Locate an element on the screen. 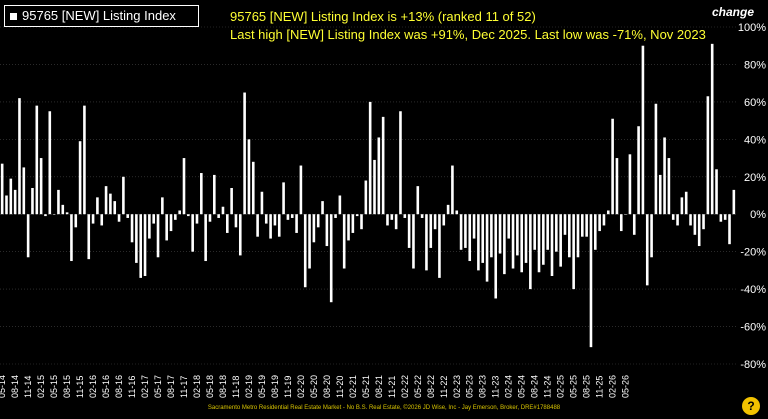 The width and height of the screenshot is (768, 419). x-tick-label: 08-20 is located at coordinates (327, 386).